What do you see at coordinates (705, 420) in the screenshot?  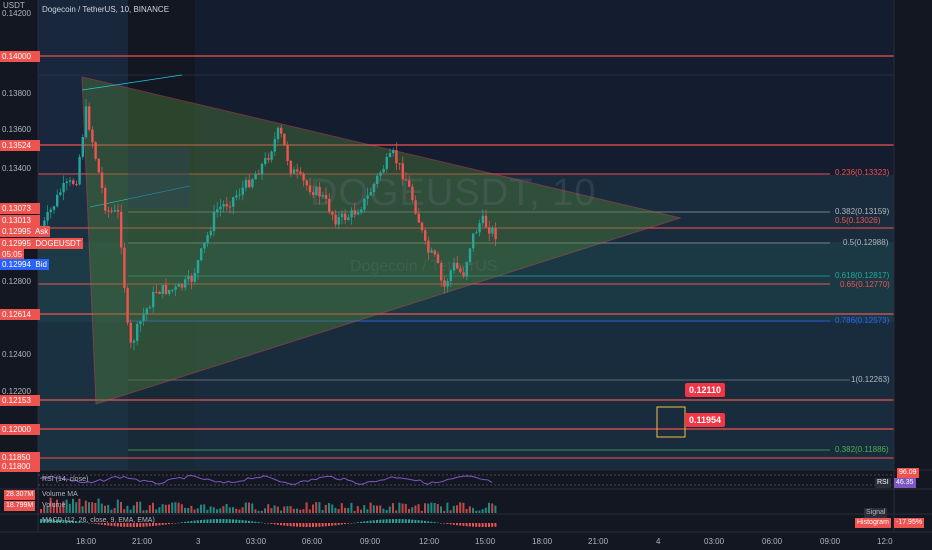 I see `price-callout: 0.11954` at bounding box center [705, 420].